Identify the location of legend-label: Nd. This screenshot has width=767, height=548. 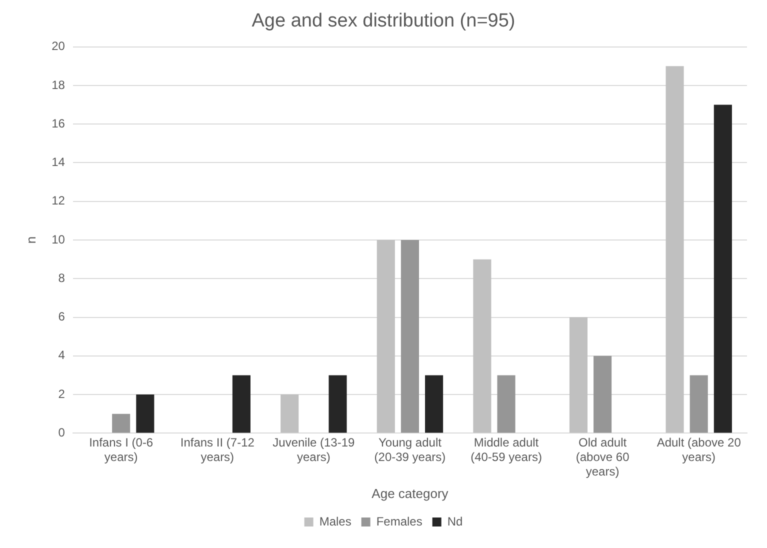
(455, 521).